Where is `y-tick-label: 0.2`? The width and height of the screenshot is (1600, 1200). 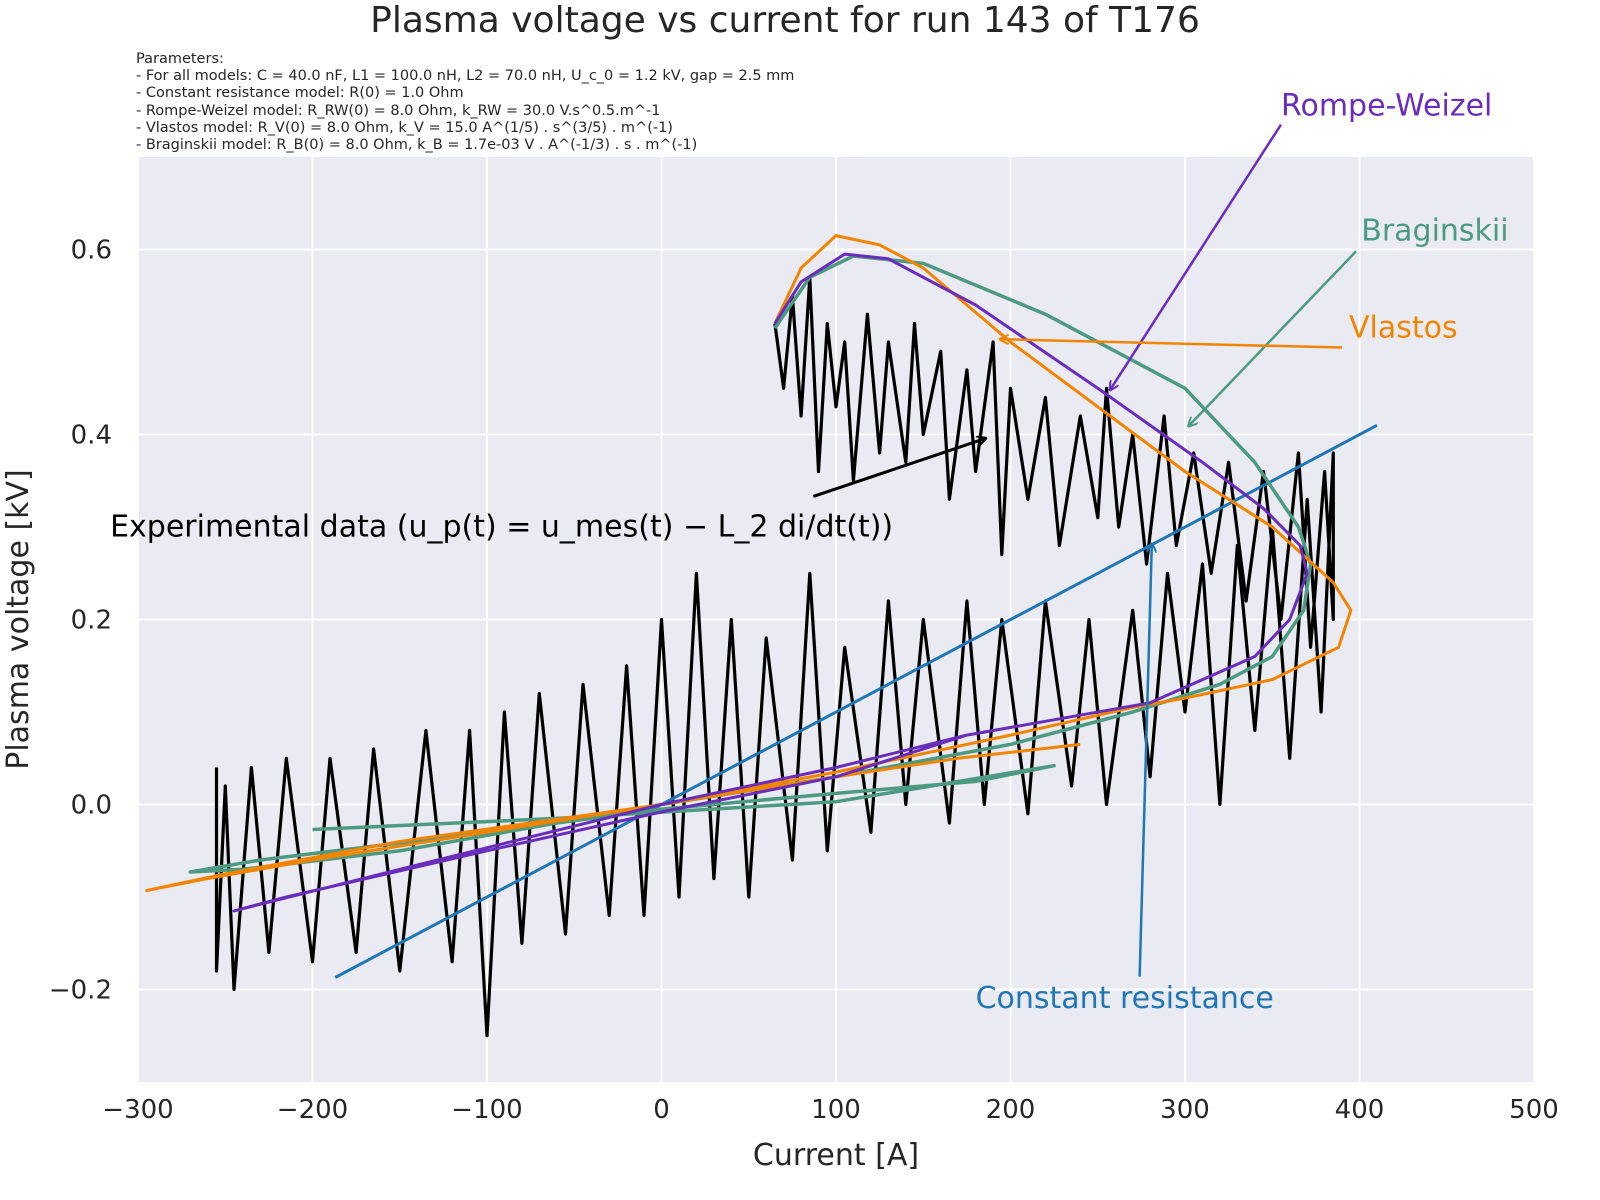 y-tick-label: 0.2 is located at coordinates (91, 621).